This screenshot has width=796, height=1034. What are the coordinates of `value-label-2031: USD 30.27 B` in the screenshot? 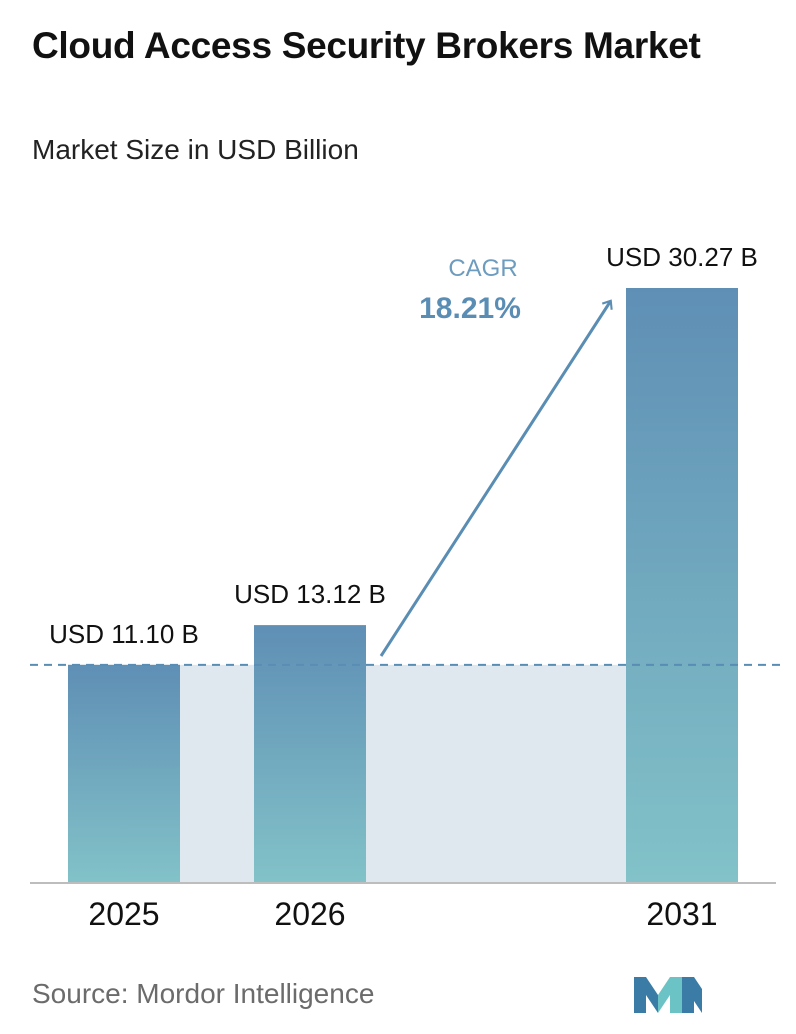 It's located at (682, 257).